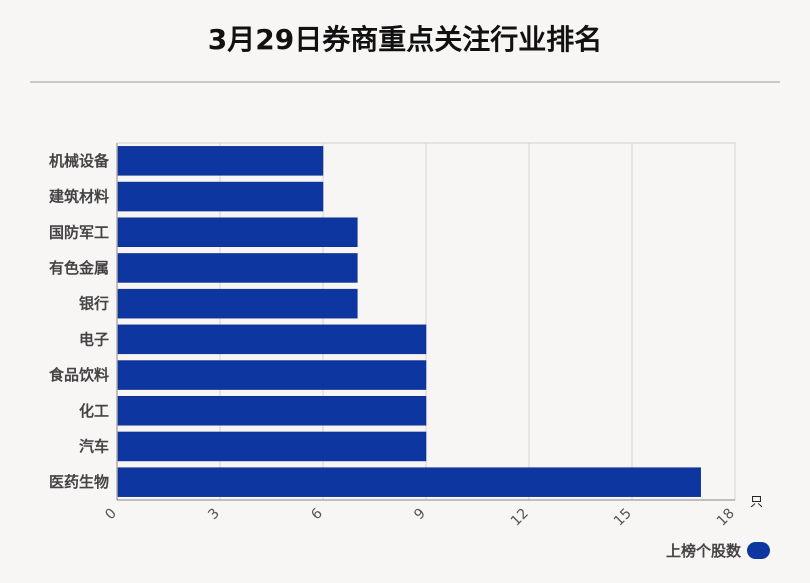 This screenshot has width=810, height=583. What do you see at coordinates (79, 375) in the screenshot?
I see `category-label: 食品饮料` at bounding box center [79, 375].